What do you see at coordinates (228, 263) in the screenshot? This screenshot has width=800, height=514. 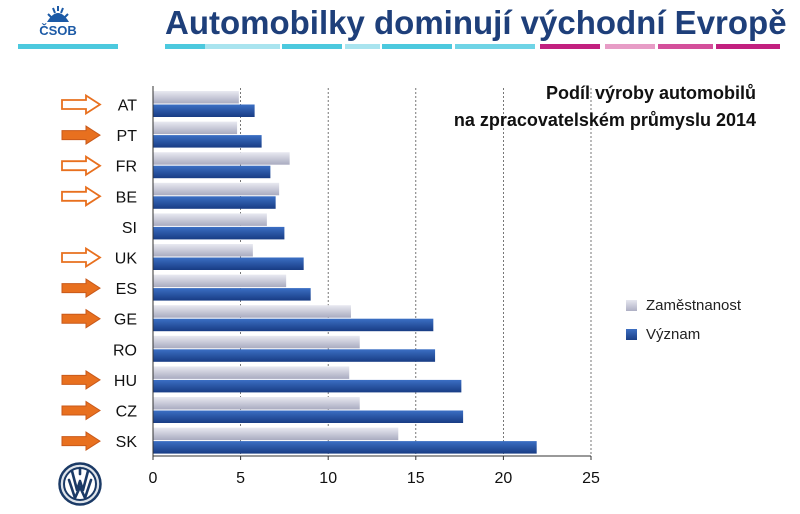 I see `bar-uk-significance` at bounding box center [228, 263].